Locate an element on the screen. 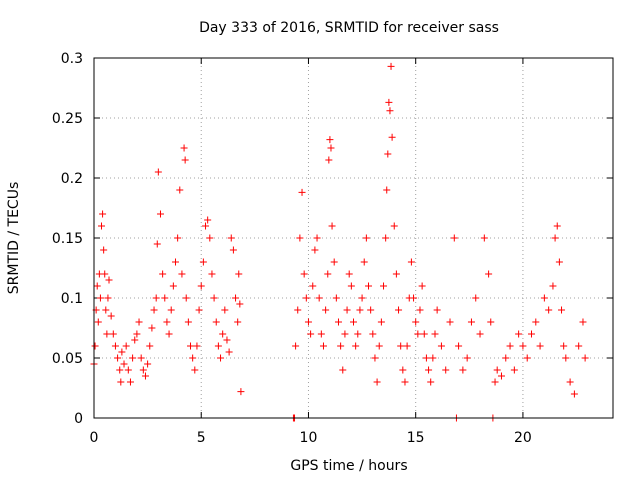 This screenshot has width=640, height=480. y-axis-label: SRMTID / TECUs is located at coordinates (14, 238).